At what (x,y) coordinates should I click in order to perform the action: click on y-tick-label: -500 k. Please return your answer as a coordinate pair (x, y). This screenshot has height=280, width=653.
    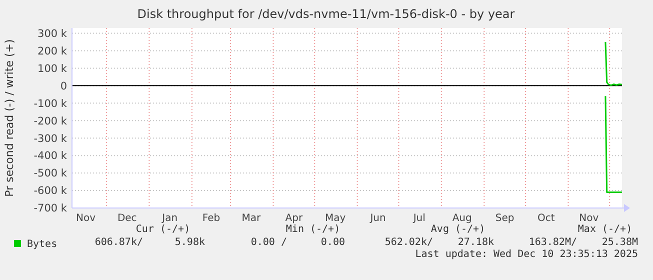
    Looking at the image, I should click on (51, 174).